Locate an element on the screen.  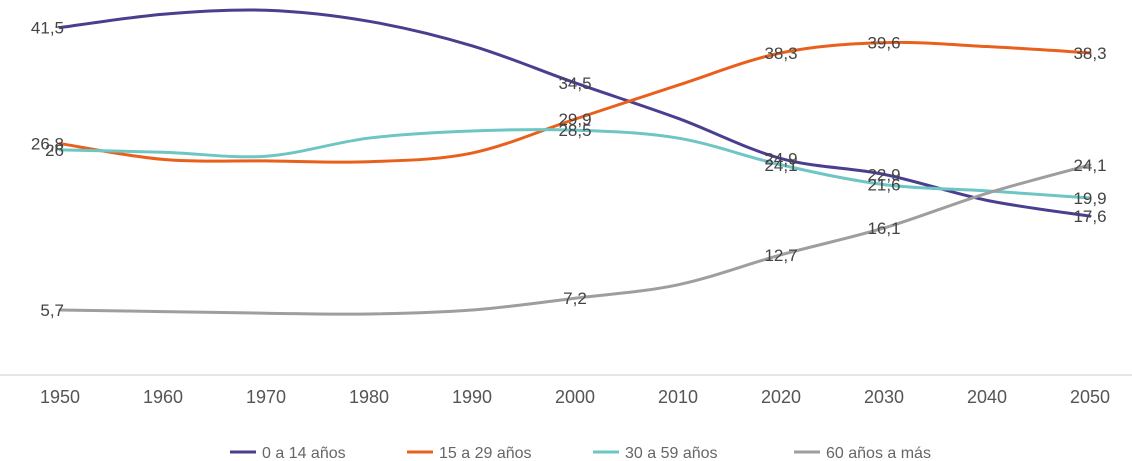
x-tick-label: 2040 is located at coordinates (987, 397).